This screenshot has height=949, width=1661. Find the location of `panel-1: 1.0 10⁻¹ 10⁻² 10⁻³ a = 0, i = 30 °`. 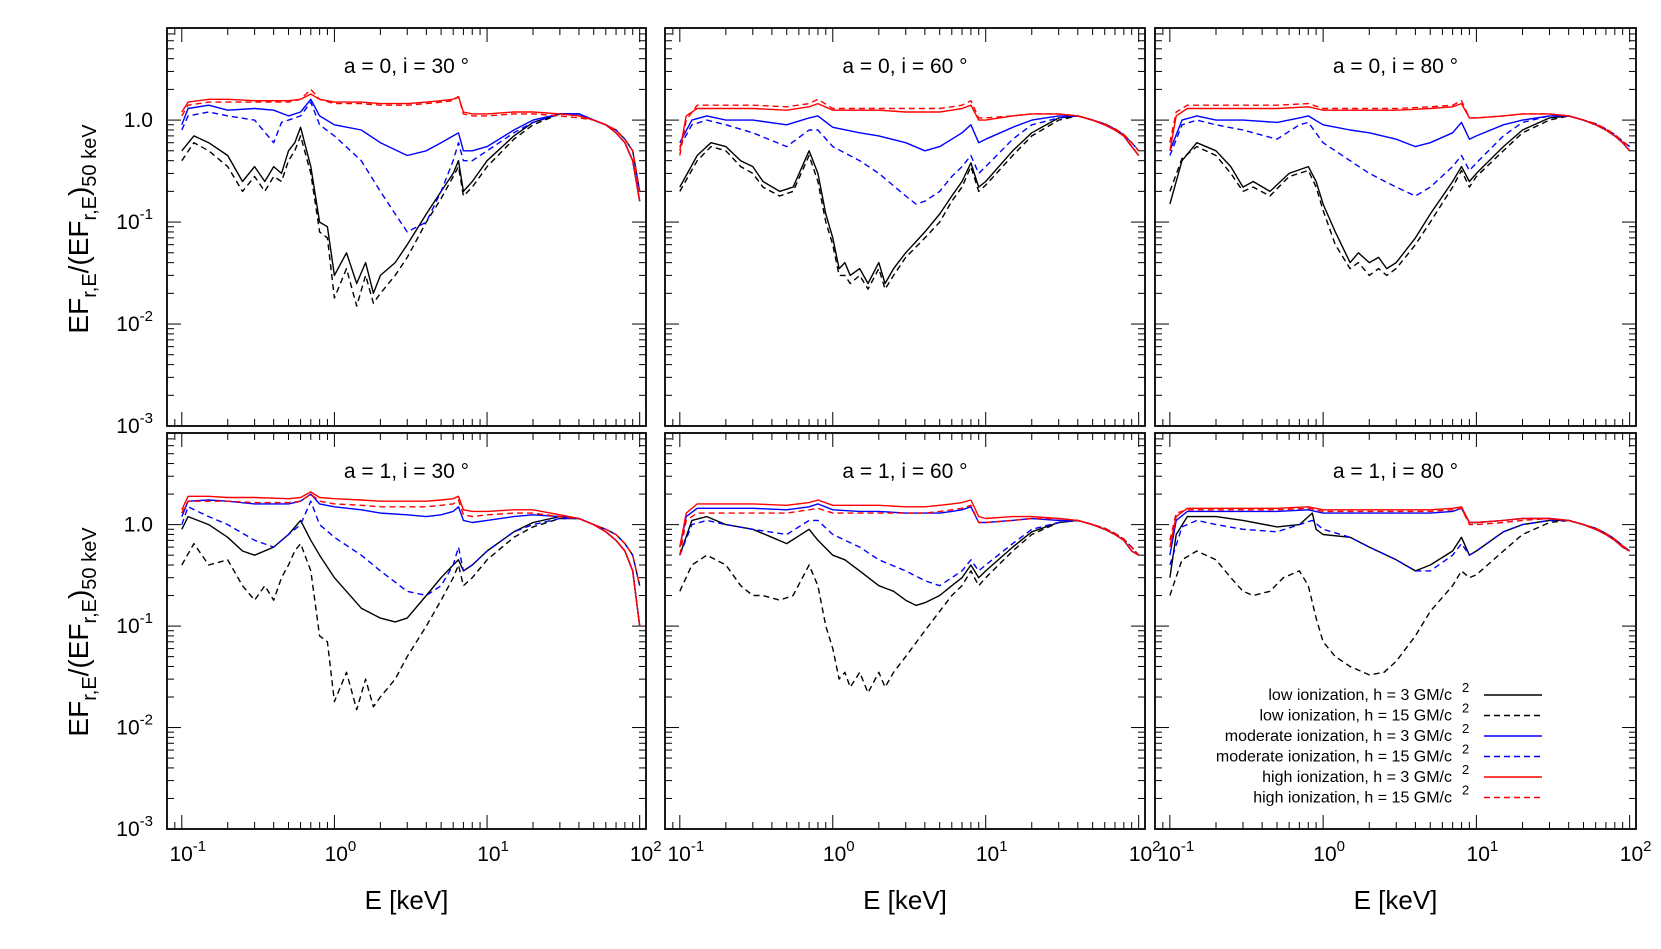

panel-1: 1.0 10⁻¹ 10⁻² 10⁻³ a = 0, i = 30 ° is located at coordinates (381, 232).